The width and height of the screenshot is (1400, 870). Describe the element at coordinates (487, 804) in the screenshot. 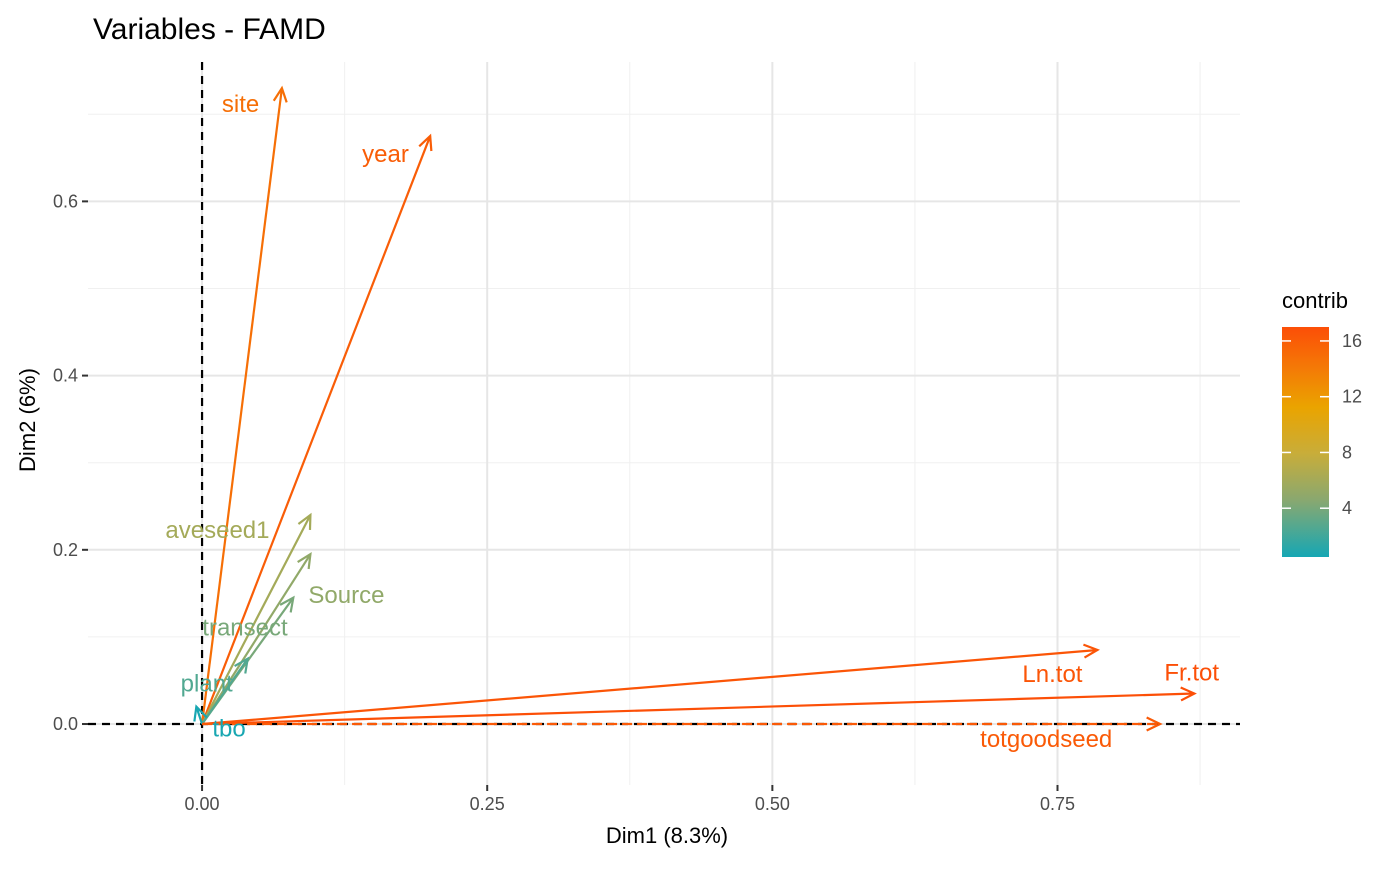

I see `x-tick-label: 0.25` at that location.